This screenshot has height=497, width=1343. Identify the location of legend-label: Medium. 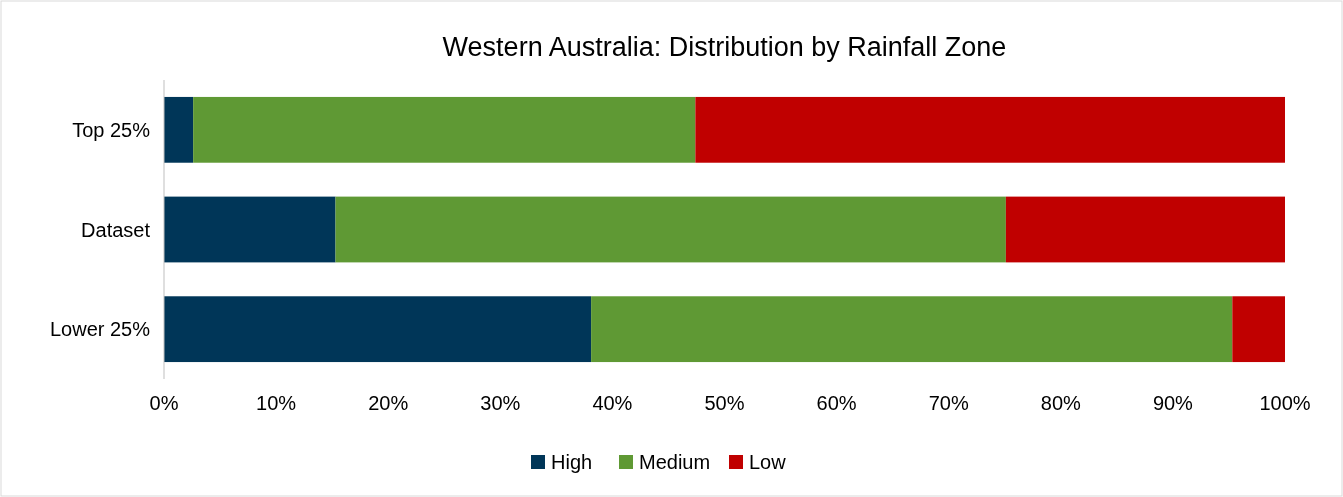
(675, 462).